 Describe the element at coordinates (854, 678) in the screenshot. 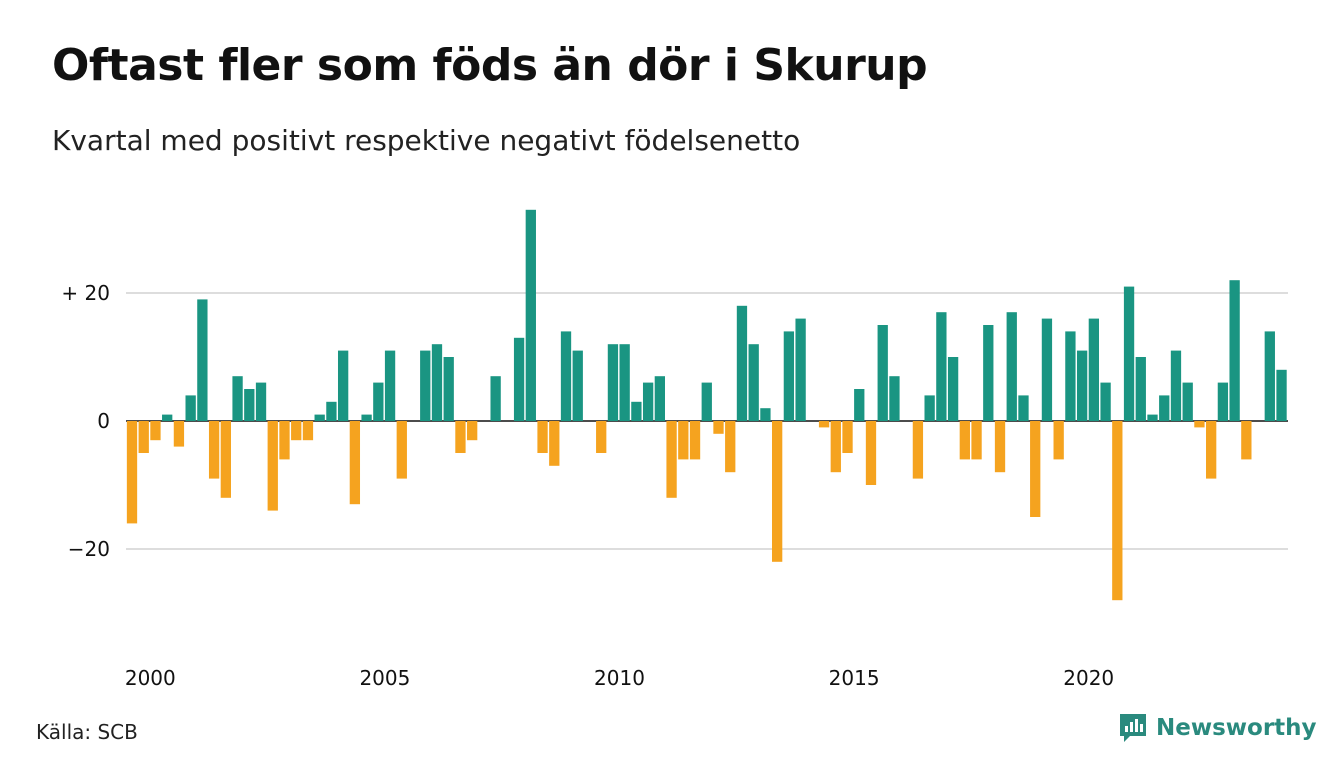

I see `x-tick-label: 2015` at that location.